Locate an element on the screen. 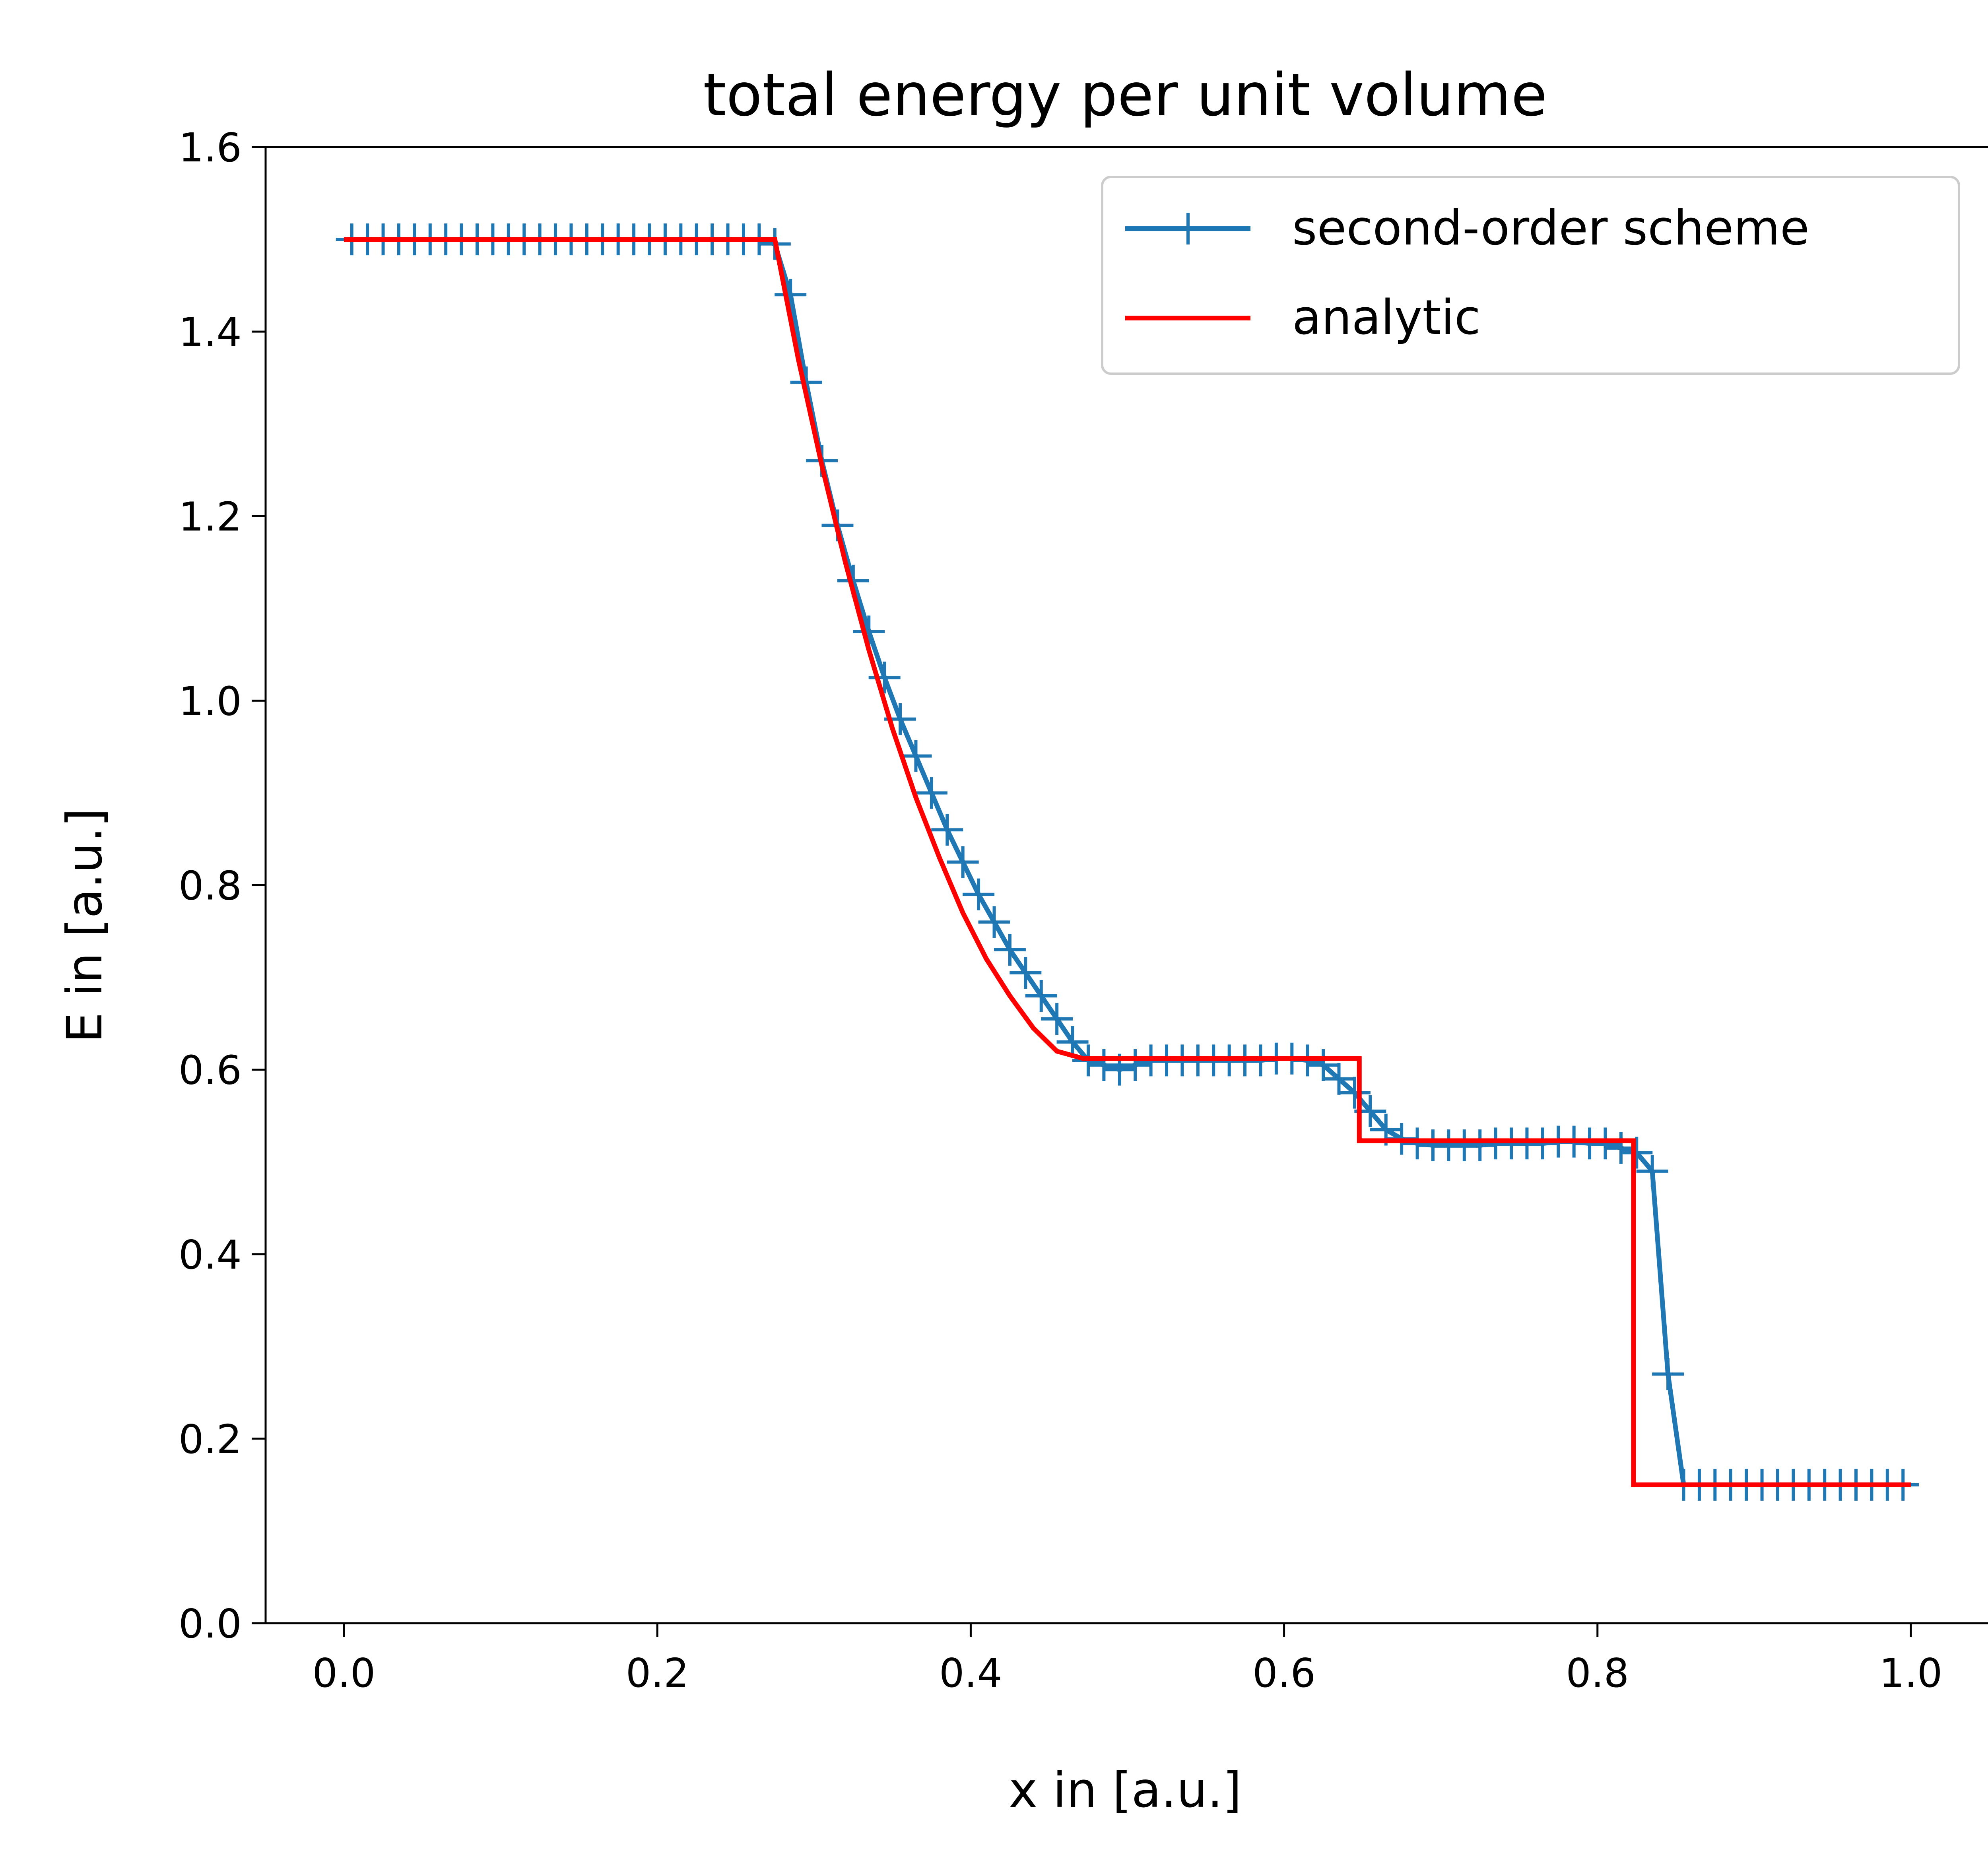 The image size is (1988, 1851). legend-label-second-order-scheme: second-order scheme is located at coordinates (1550, 228).